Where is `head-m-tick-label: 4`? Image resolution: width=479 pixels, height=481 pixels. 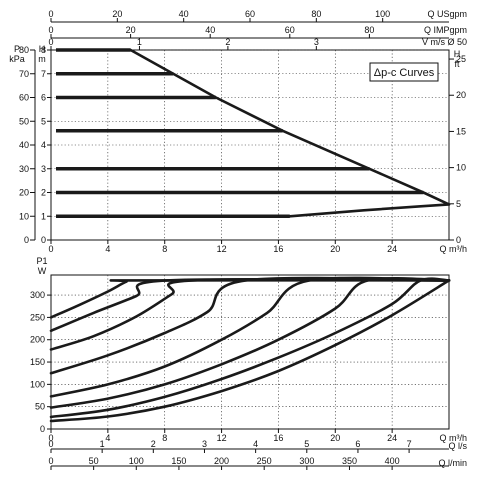
head-m-tick-label: 4 is located at coordinates (43, 145).